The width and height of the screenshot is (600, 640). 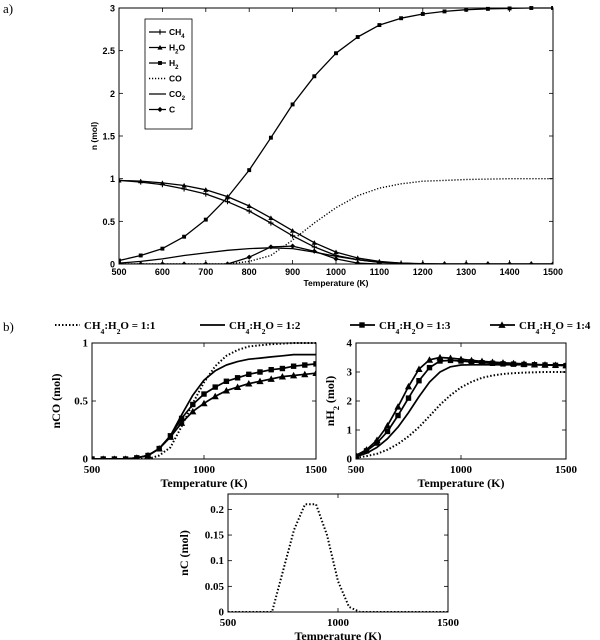 What do you see at coordinates (8, 8) in the screenshot?
I see `panel-label-a: a)` at bounding box center [8, 8].